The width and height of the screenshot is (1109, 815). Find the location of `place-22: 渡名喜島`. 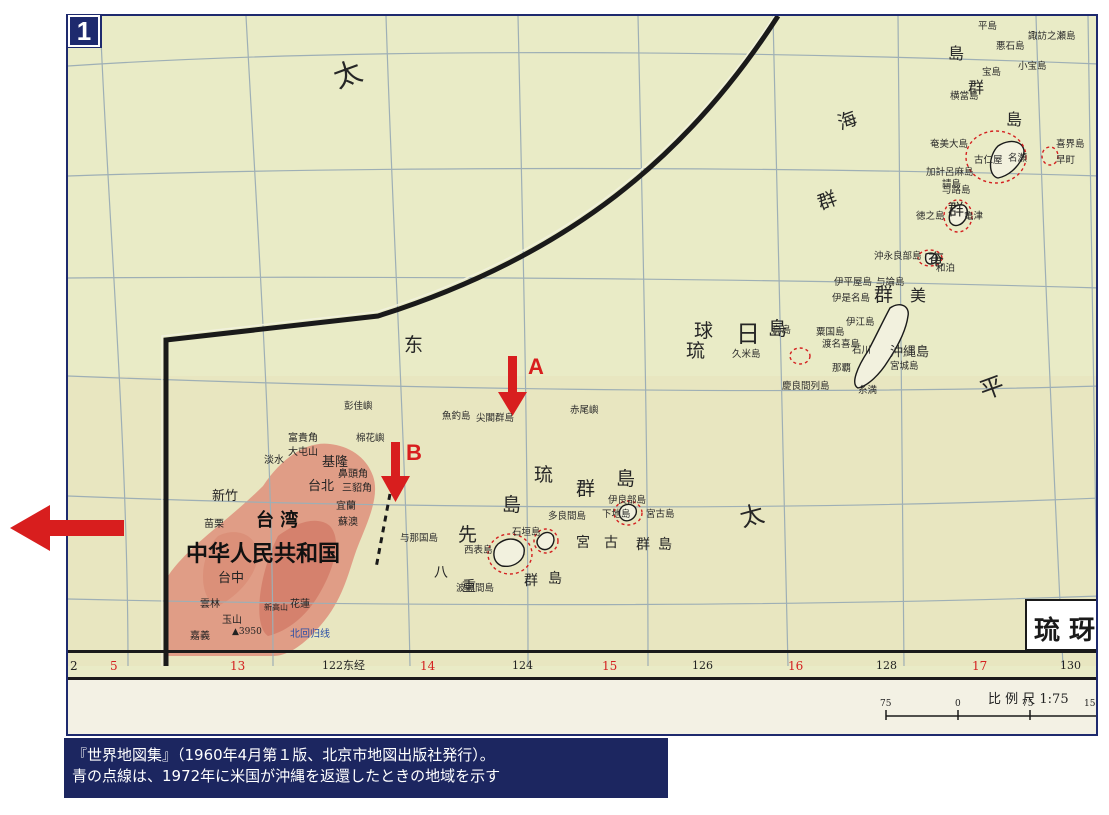

place-22: 渡名喜島 is located at coordinates (841, 344).